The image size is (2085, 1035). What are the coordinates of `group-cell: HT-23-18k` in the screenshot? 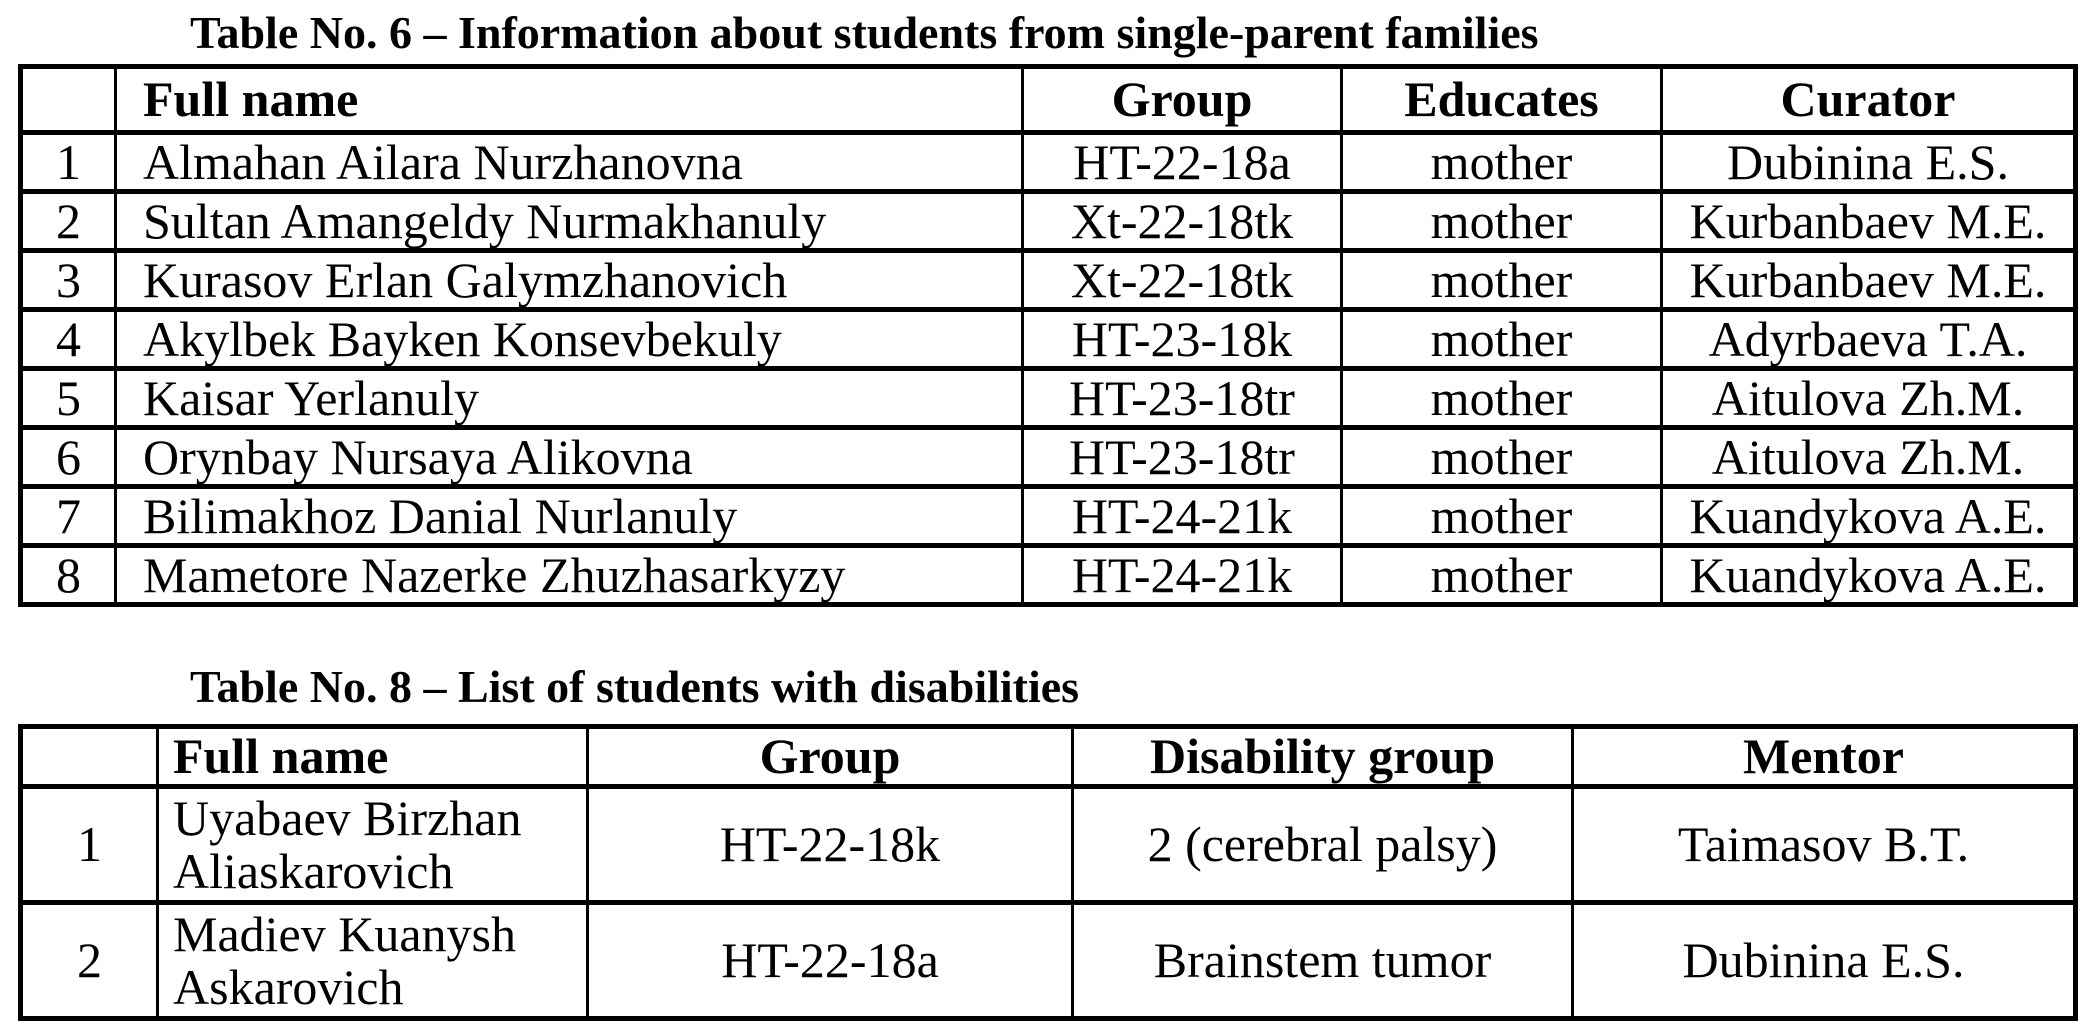 It's located at (1182, 339).